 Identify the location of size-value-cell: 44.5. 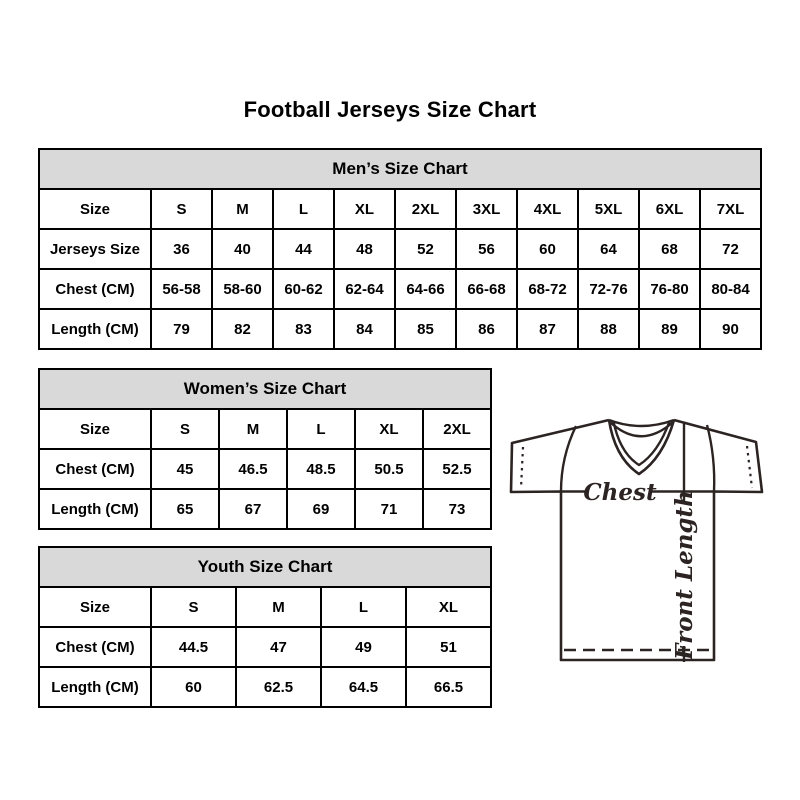
(193, 647).